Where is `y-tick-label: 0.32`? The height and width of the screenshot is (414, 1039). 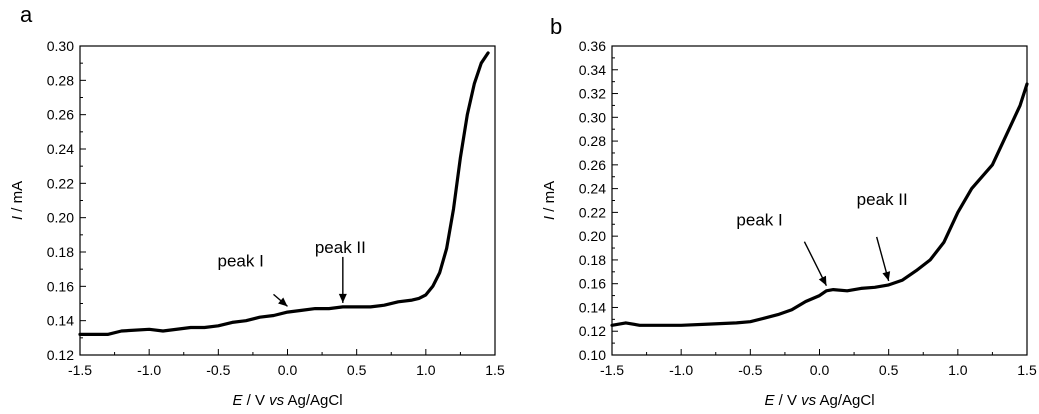 y-tick-label: 0.32 is located at coordinates (592, 94).